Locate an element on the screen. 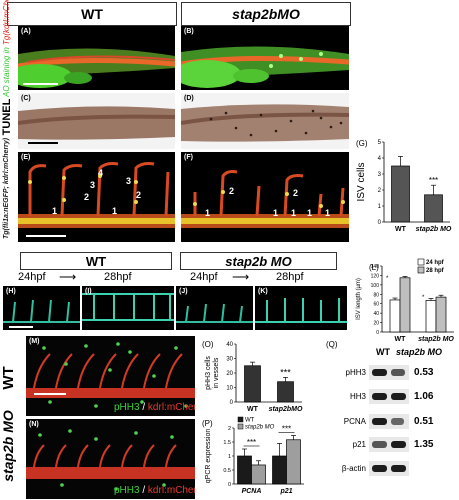 The width and height of the screenshot is (459, 500). overlay-green: pHH3 is located at coordinates (127, 407).